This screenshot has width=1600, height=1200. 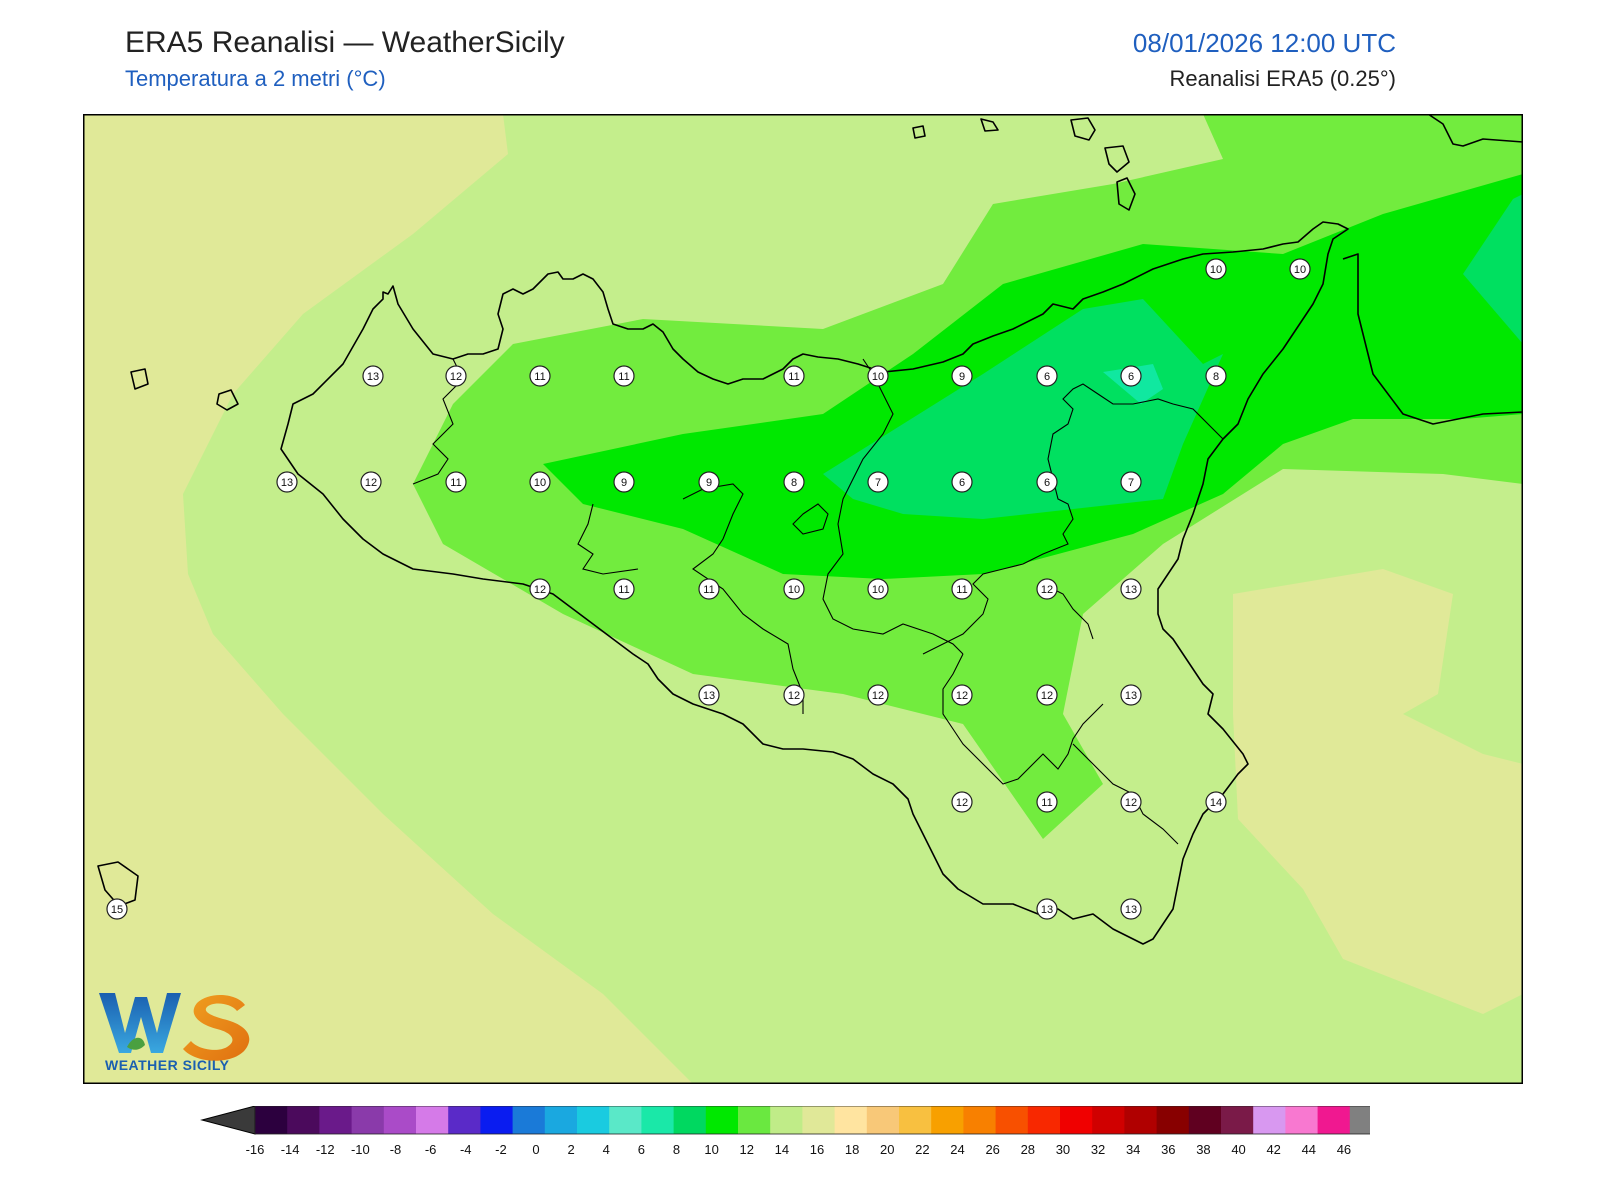 What do you see at coordinates (466, 1149) in the screenshot?
I see `colorbar-tick-label: -4` at bounding box center [466, 1149].